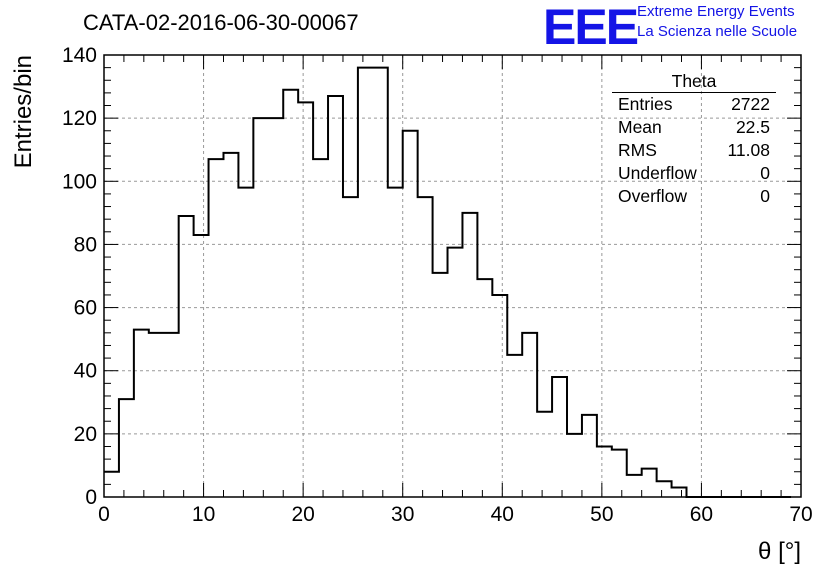 The width and height of the screenshot is (836, 572). Describe the element at coordinates (694, 127) in the screenshot. I see `stats-row-mean: Mean 22.5` at that location.